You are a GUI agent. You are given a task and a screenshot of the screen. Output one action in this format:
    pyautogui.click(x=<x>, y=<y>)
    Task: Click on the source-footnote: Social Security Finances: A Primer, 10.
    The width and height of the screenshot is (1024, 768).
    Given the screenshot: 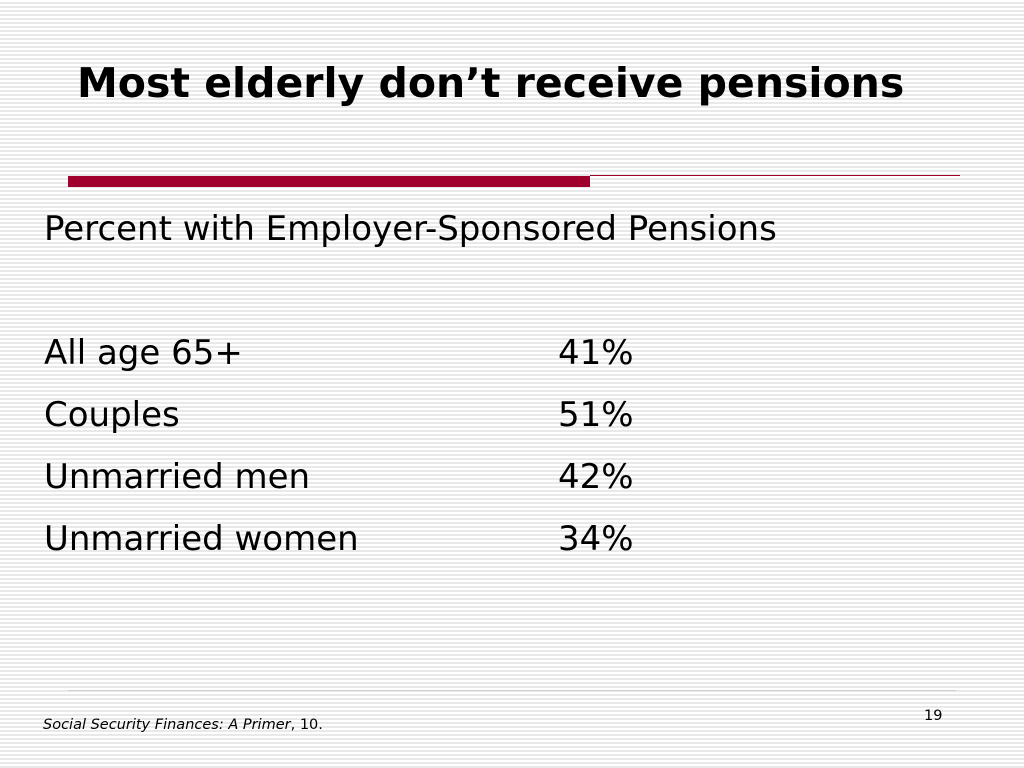 What is the action you would take?
    pyautogui.click(x=183, y=725)
    